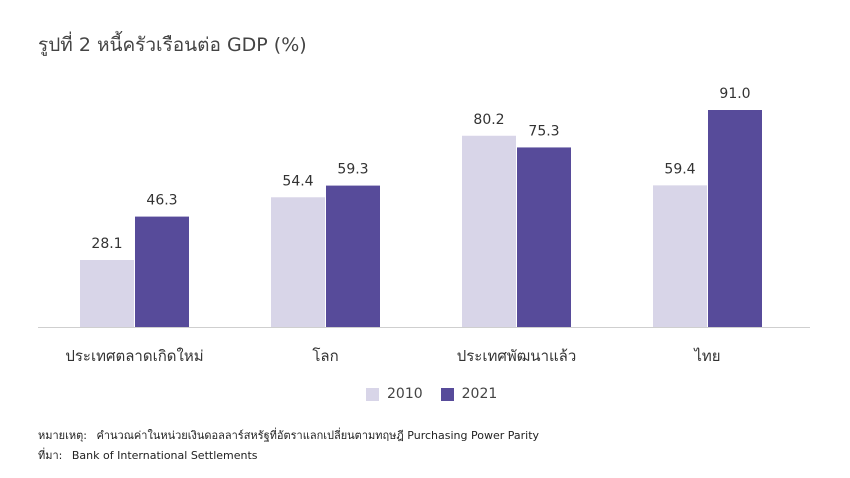  I want to click on source-text: Bank of International Settlements, so click(164, 455).